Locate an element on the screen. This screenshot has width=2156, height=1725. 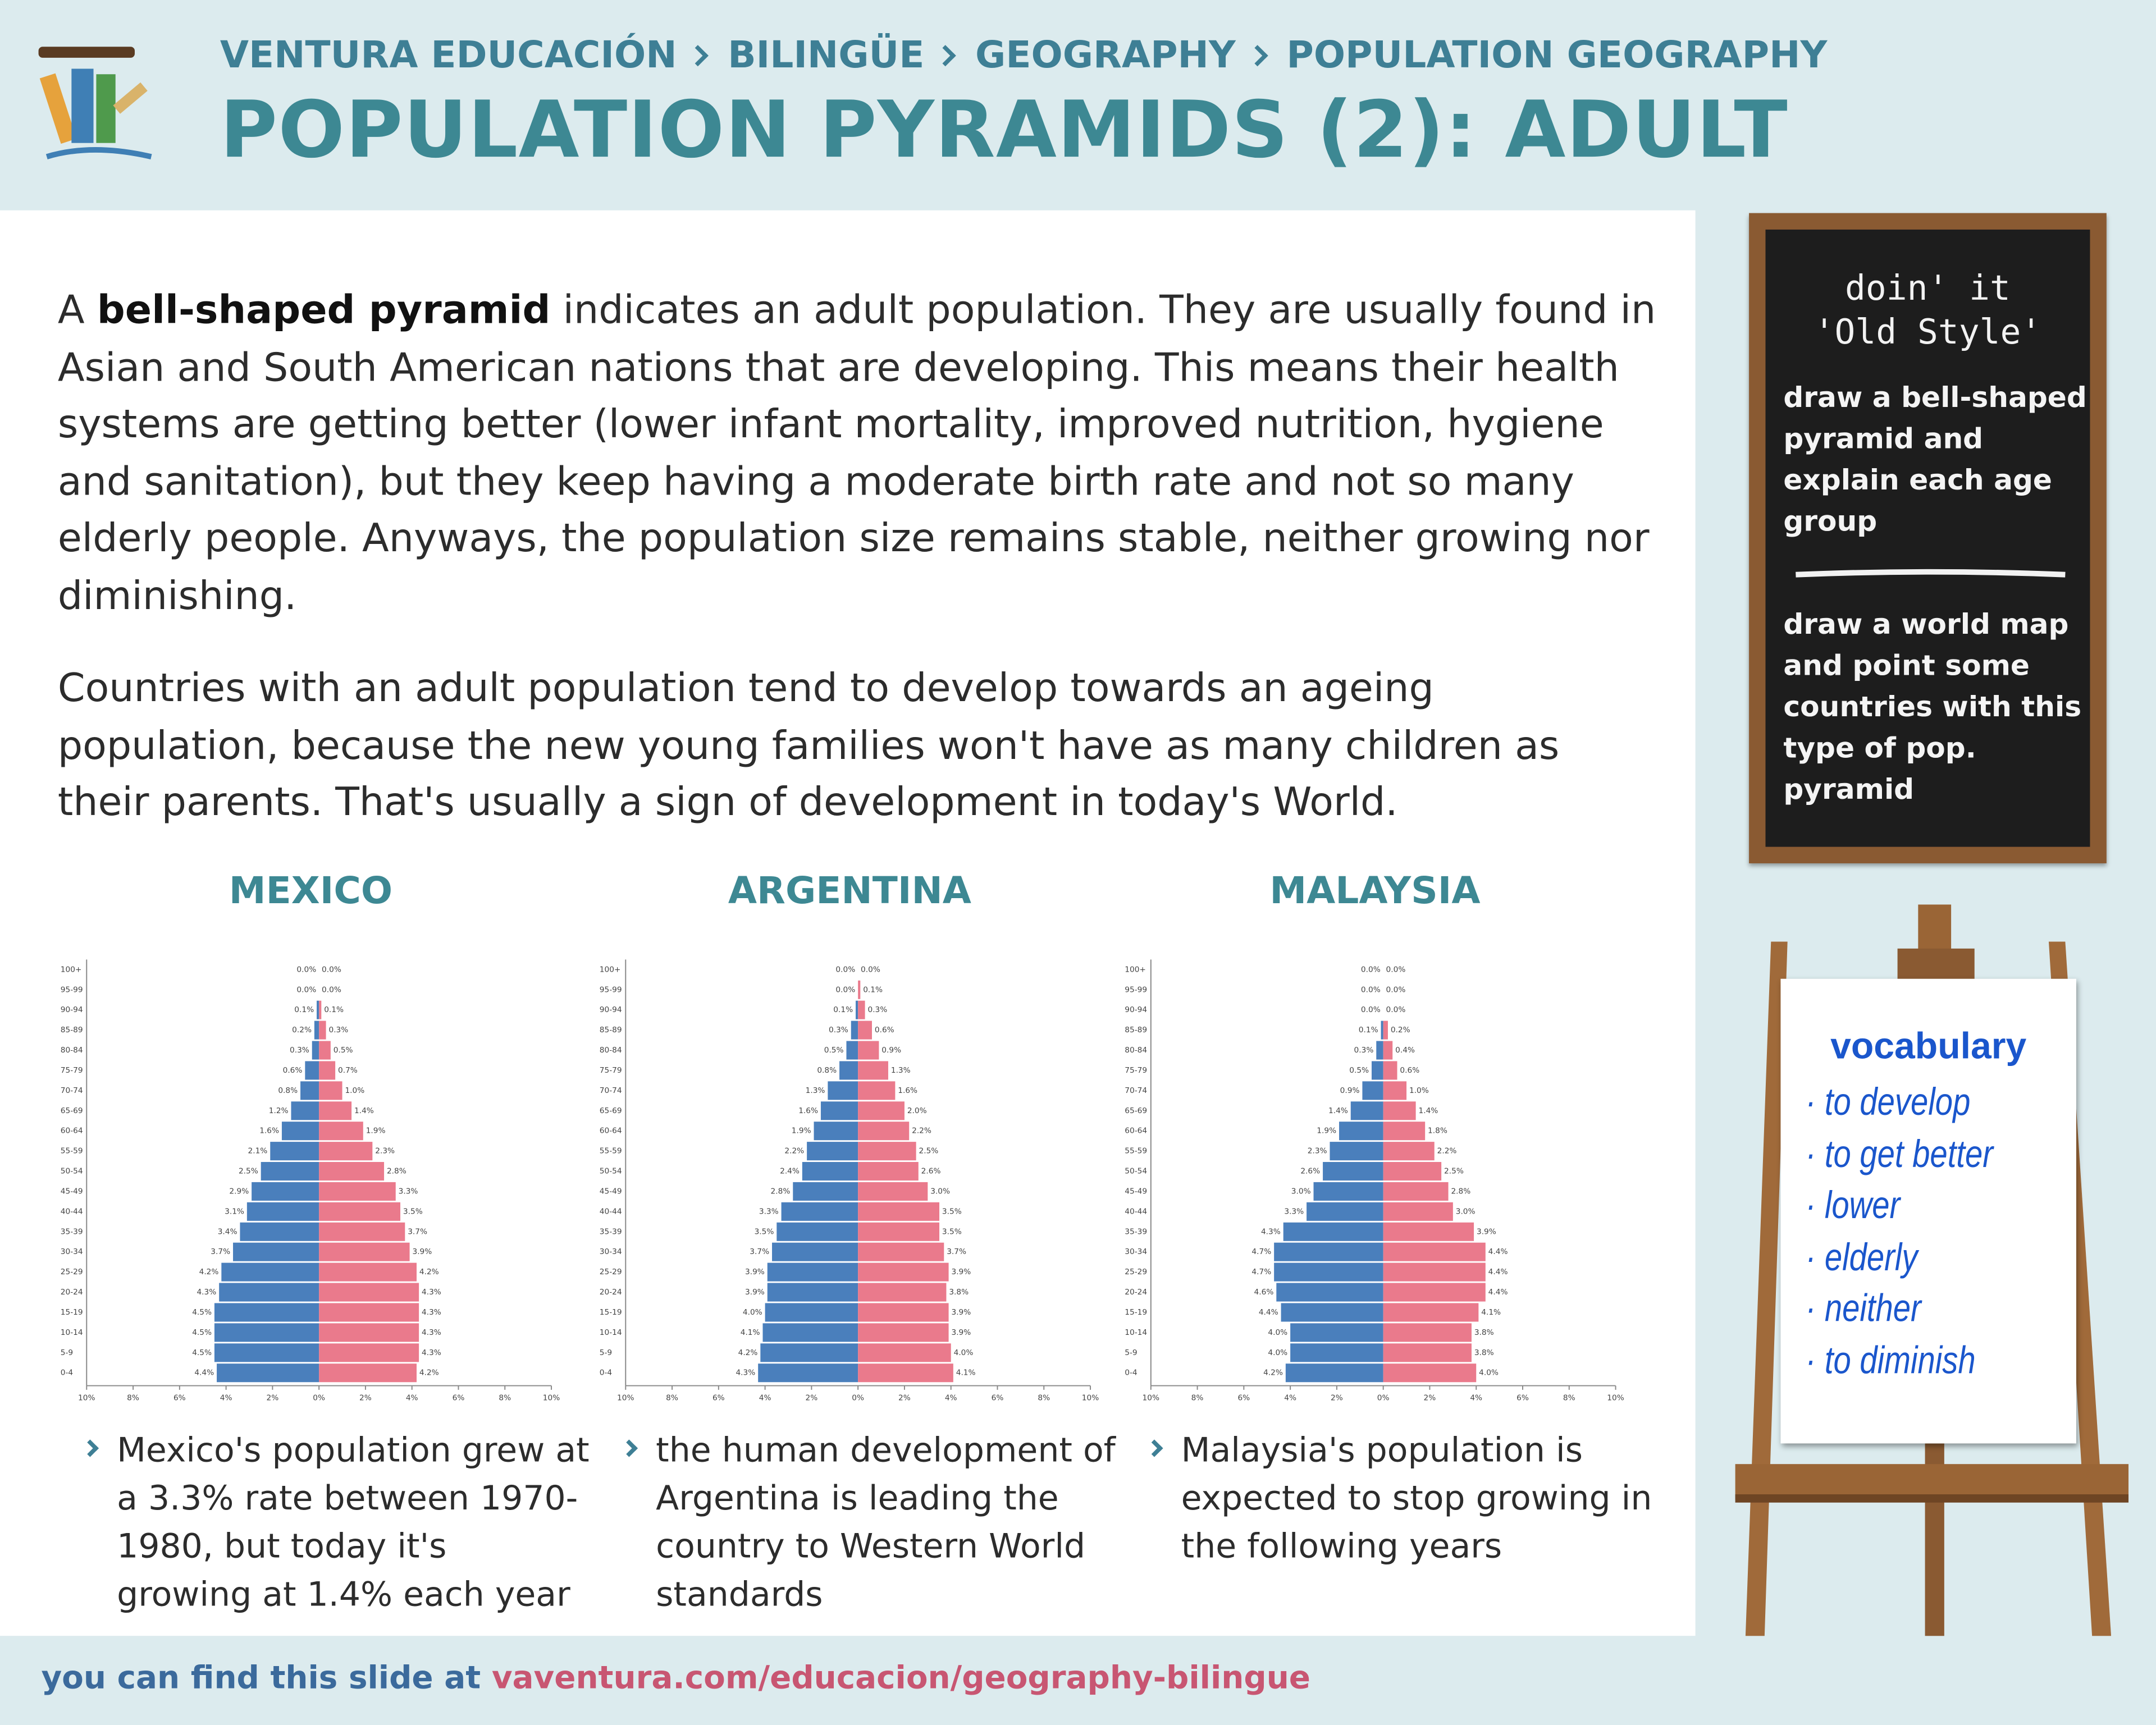
value-label: 1.2% is located at coordinates (279, 1110).